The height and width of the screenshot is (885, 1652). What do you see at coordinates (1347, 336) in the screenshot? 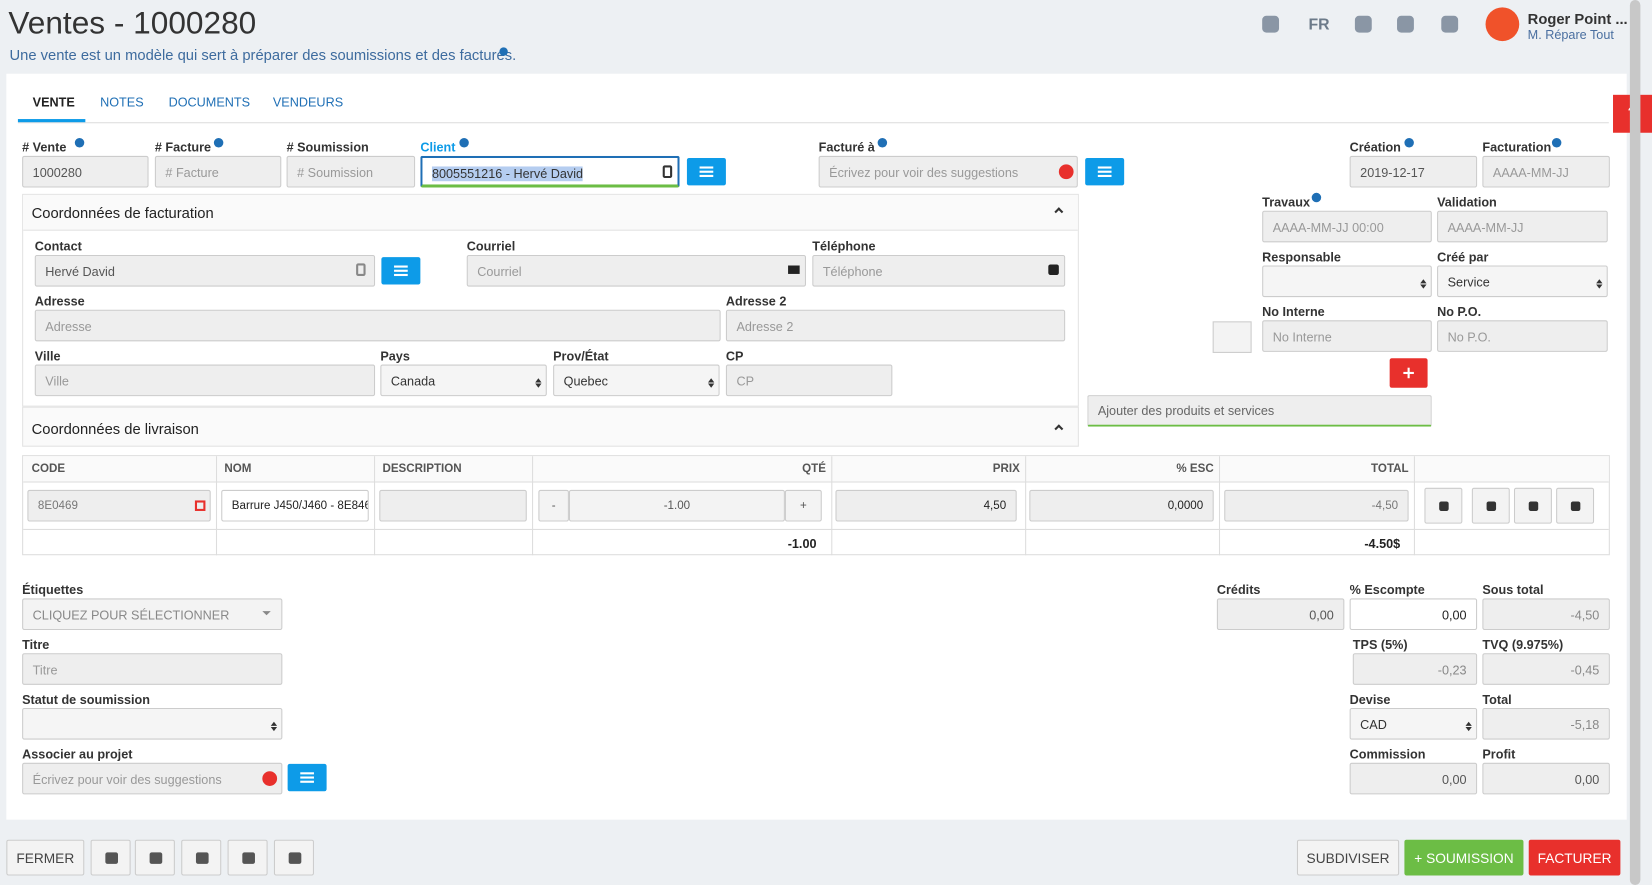
I see `input: No Interne` at bounding box center [1347, 336].